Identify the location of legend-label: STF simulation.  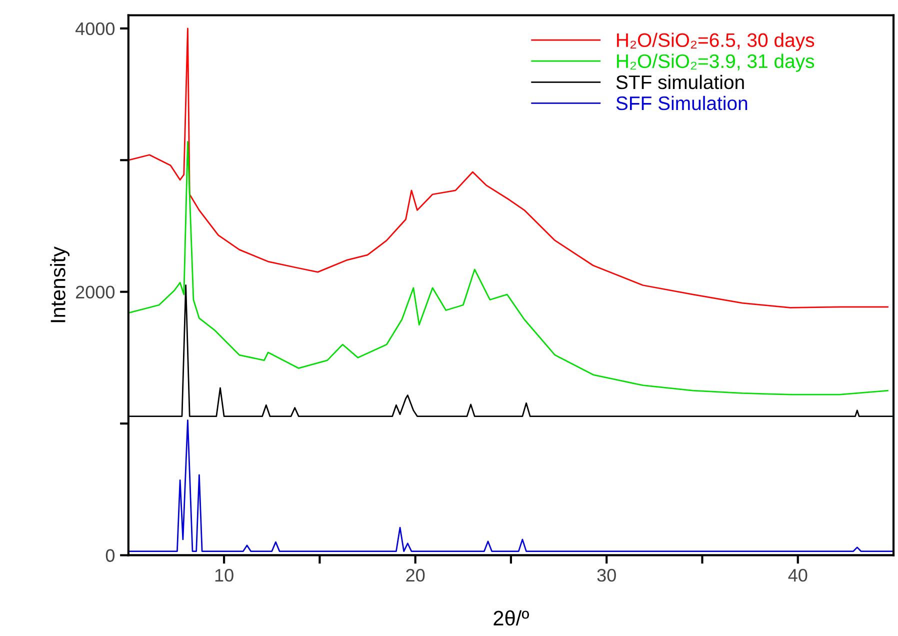
(680, 82).